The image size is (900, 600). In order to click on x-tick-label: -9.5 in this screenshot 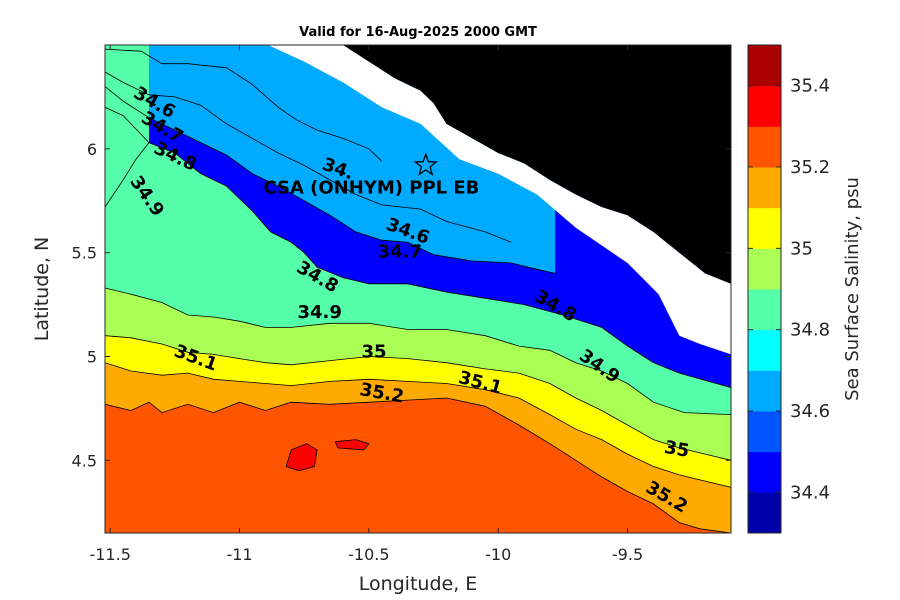, I will do `click(627, 554)`.